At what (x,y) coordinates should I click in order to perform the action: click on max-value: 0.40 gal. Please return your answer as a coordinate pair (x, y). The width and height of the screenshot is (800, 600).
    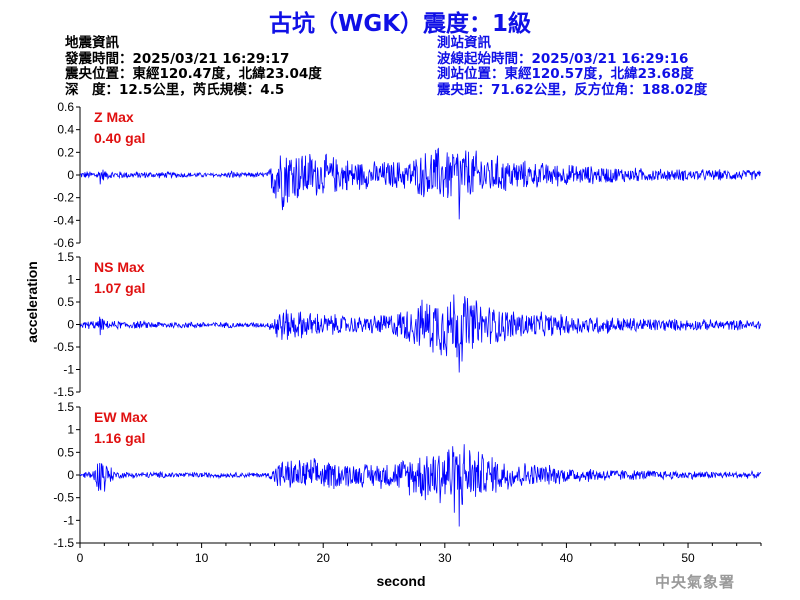
    Looking at the image, I should click on (119, 138).